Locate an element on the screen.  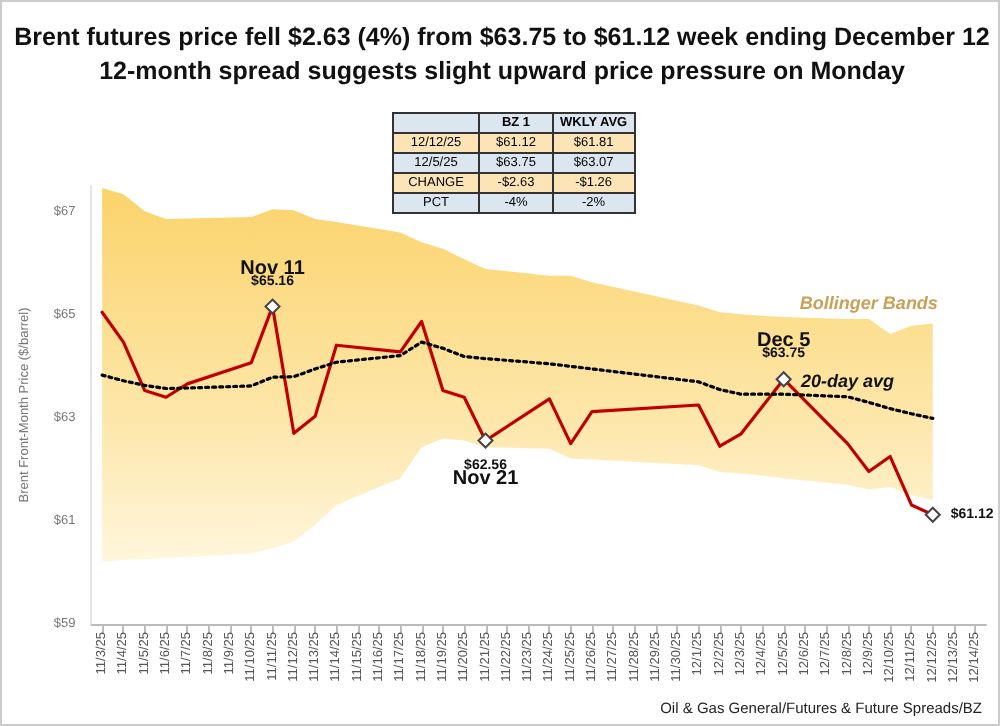
chart-subtitle: 12-month spread suggests slight upward price pressure on Monday is located at coordinates (502, 71).